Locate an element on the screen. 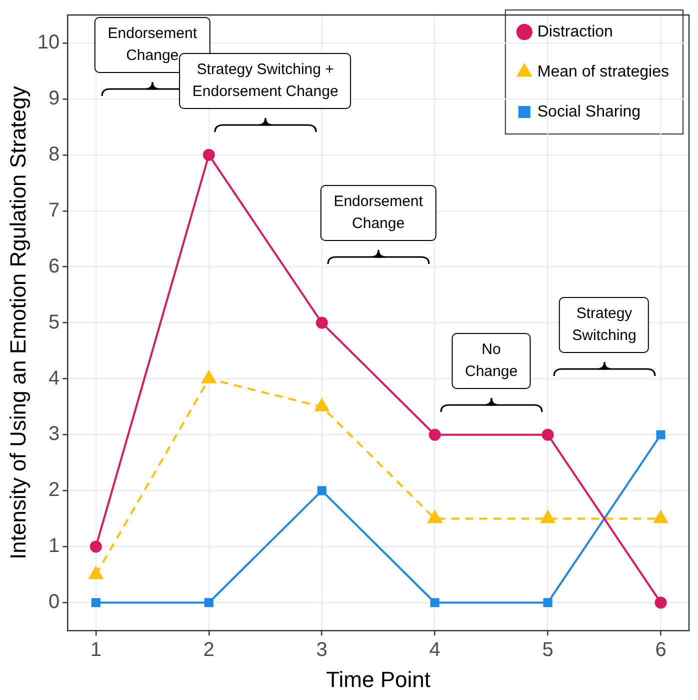 The image size is (698, 700). annotation: Endorsement Change is located at coordinates (378, 212).